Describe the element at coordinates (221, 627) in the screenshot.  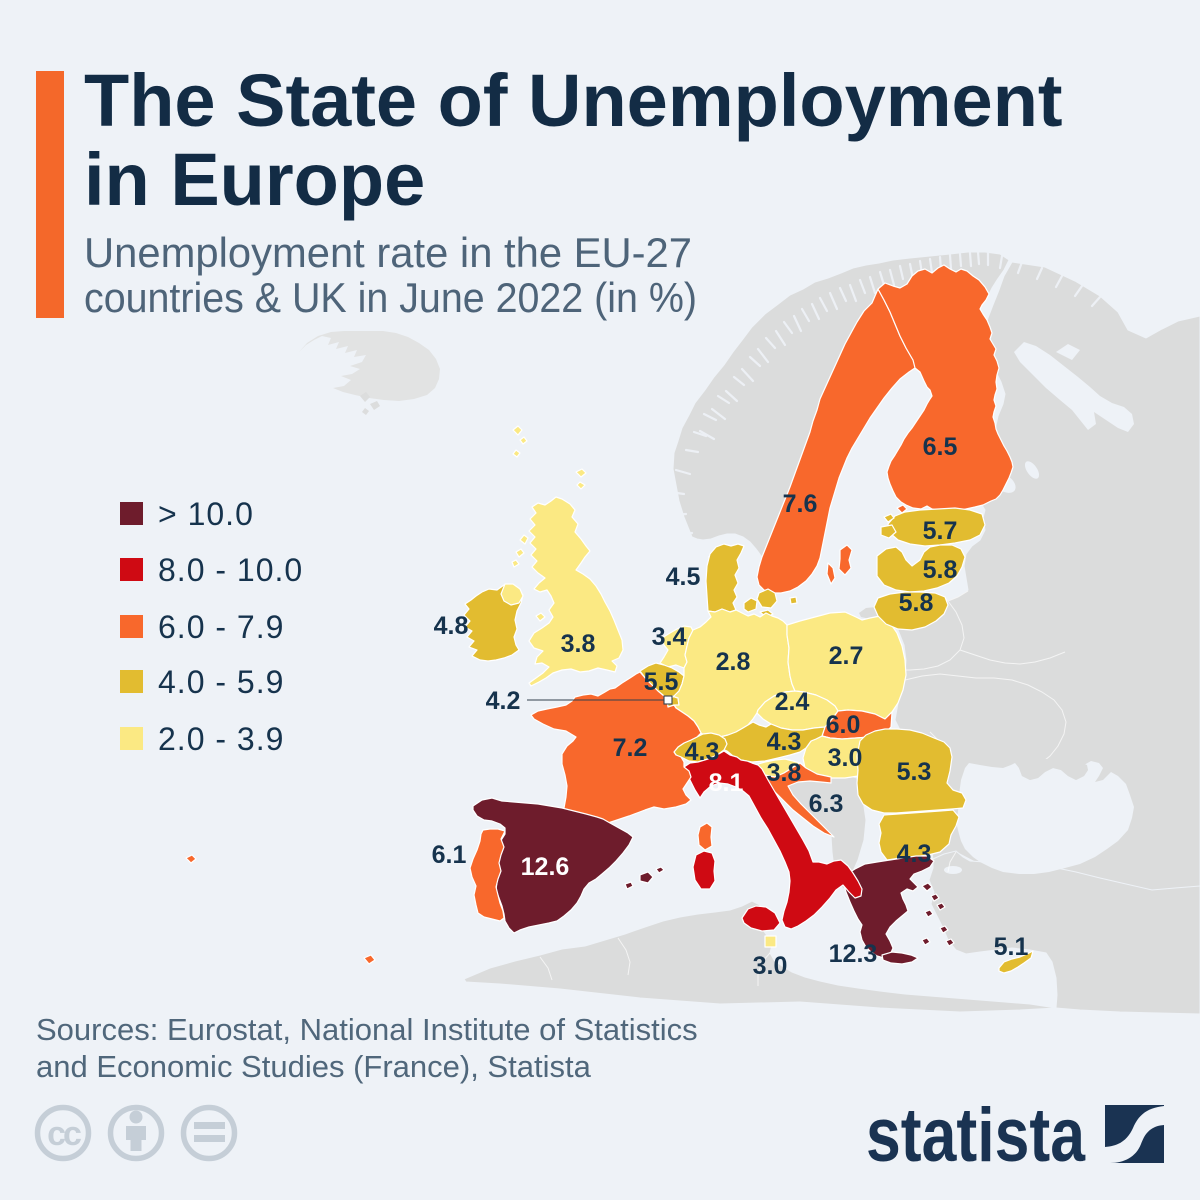
I see `svg-text: 6.0 - 7.9` at that location.